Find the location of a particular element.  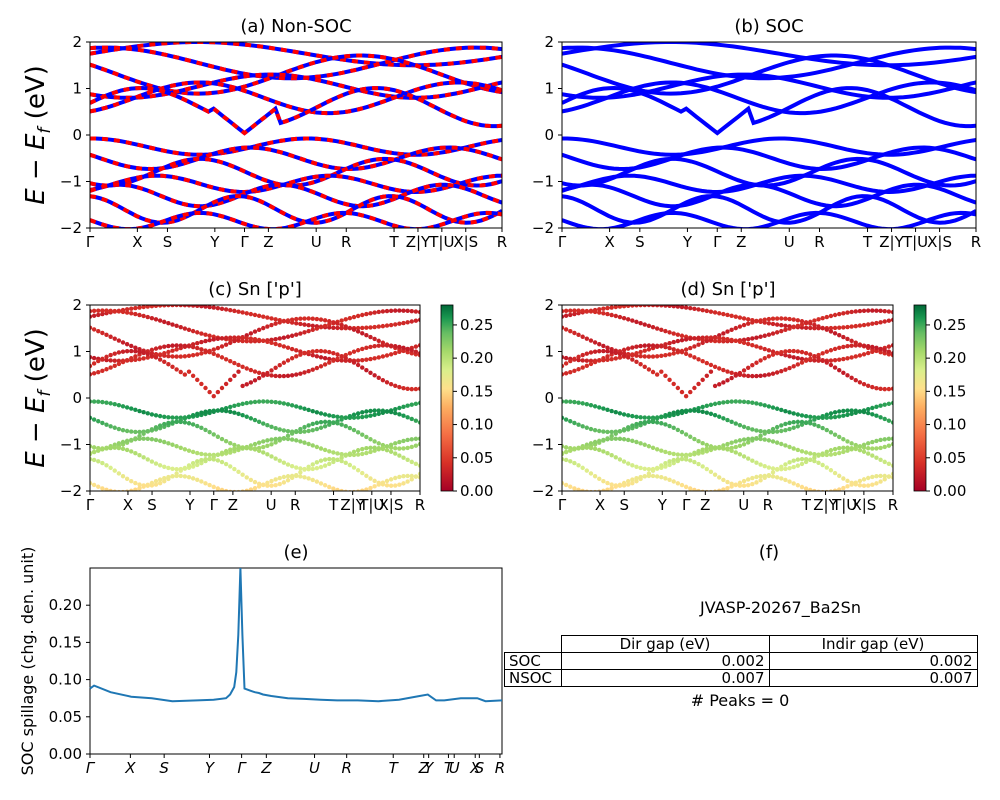

band-line is located at coordinates (769, 219).